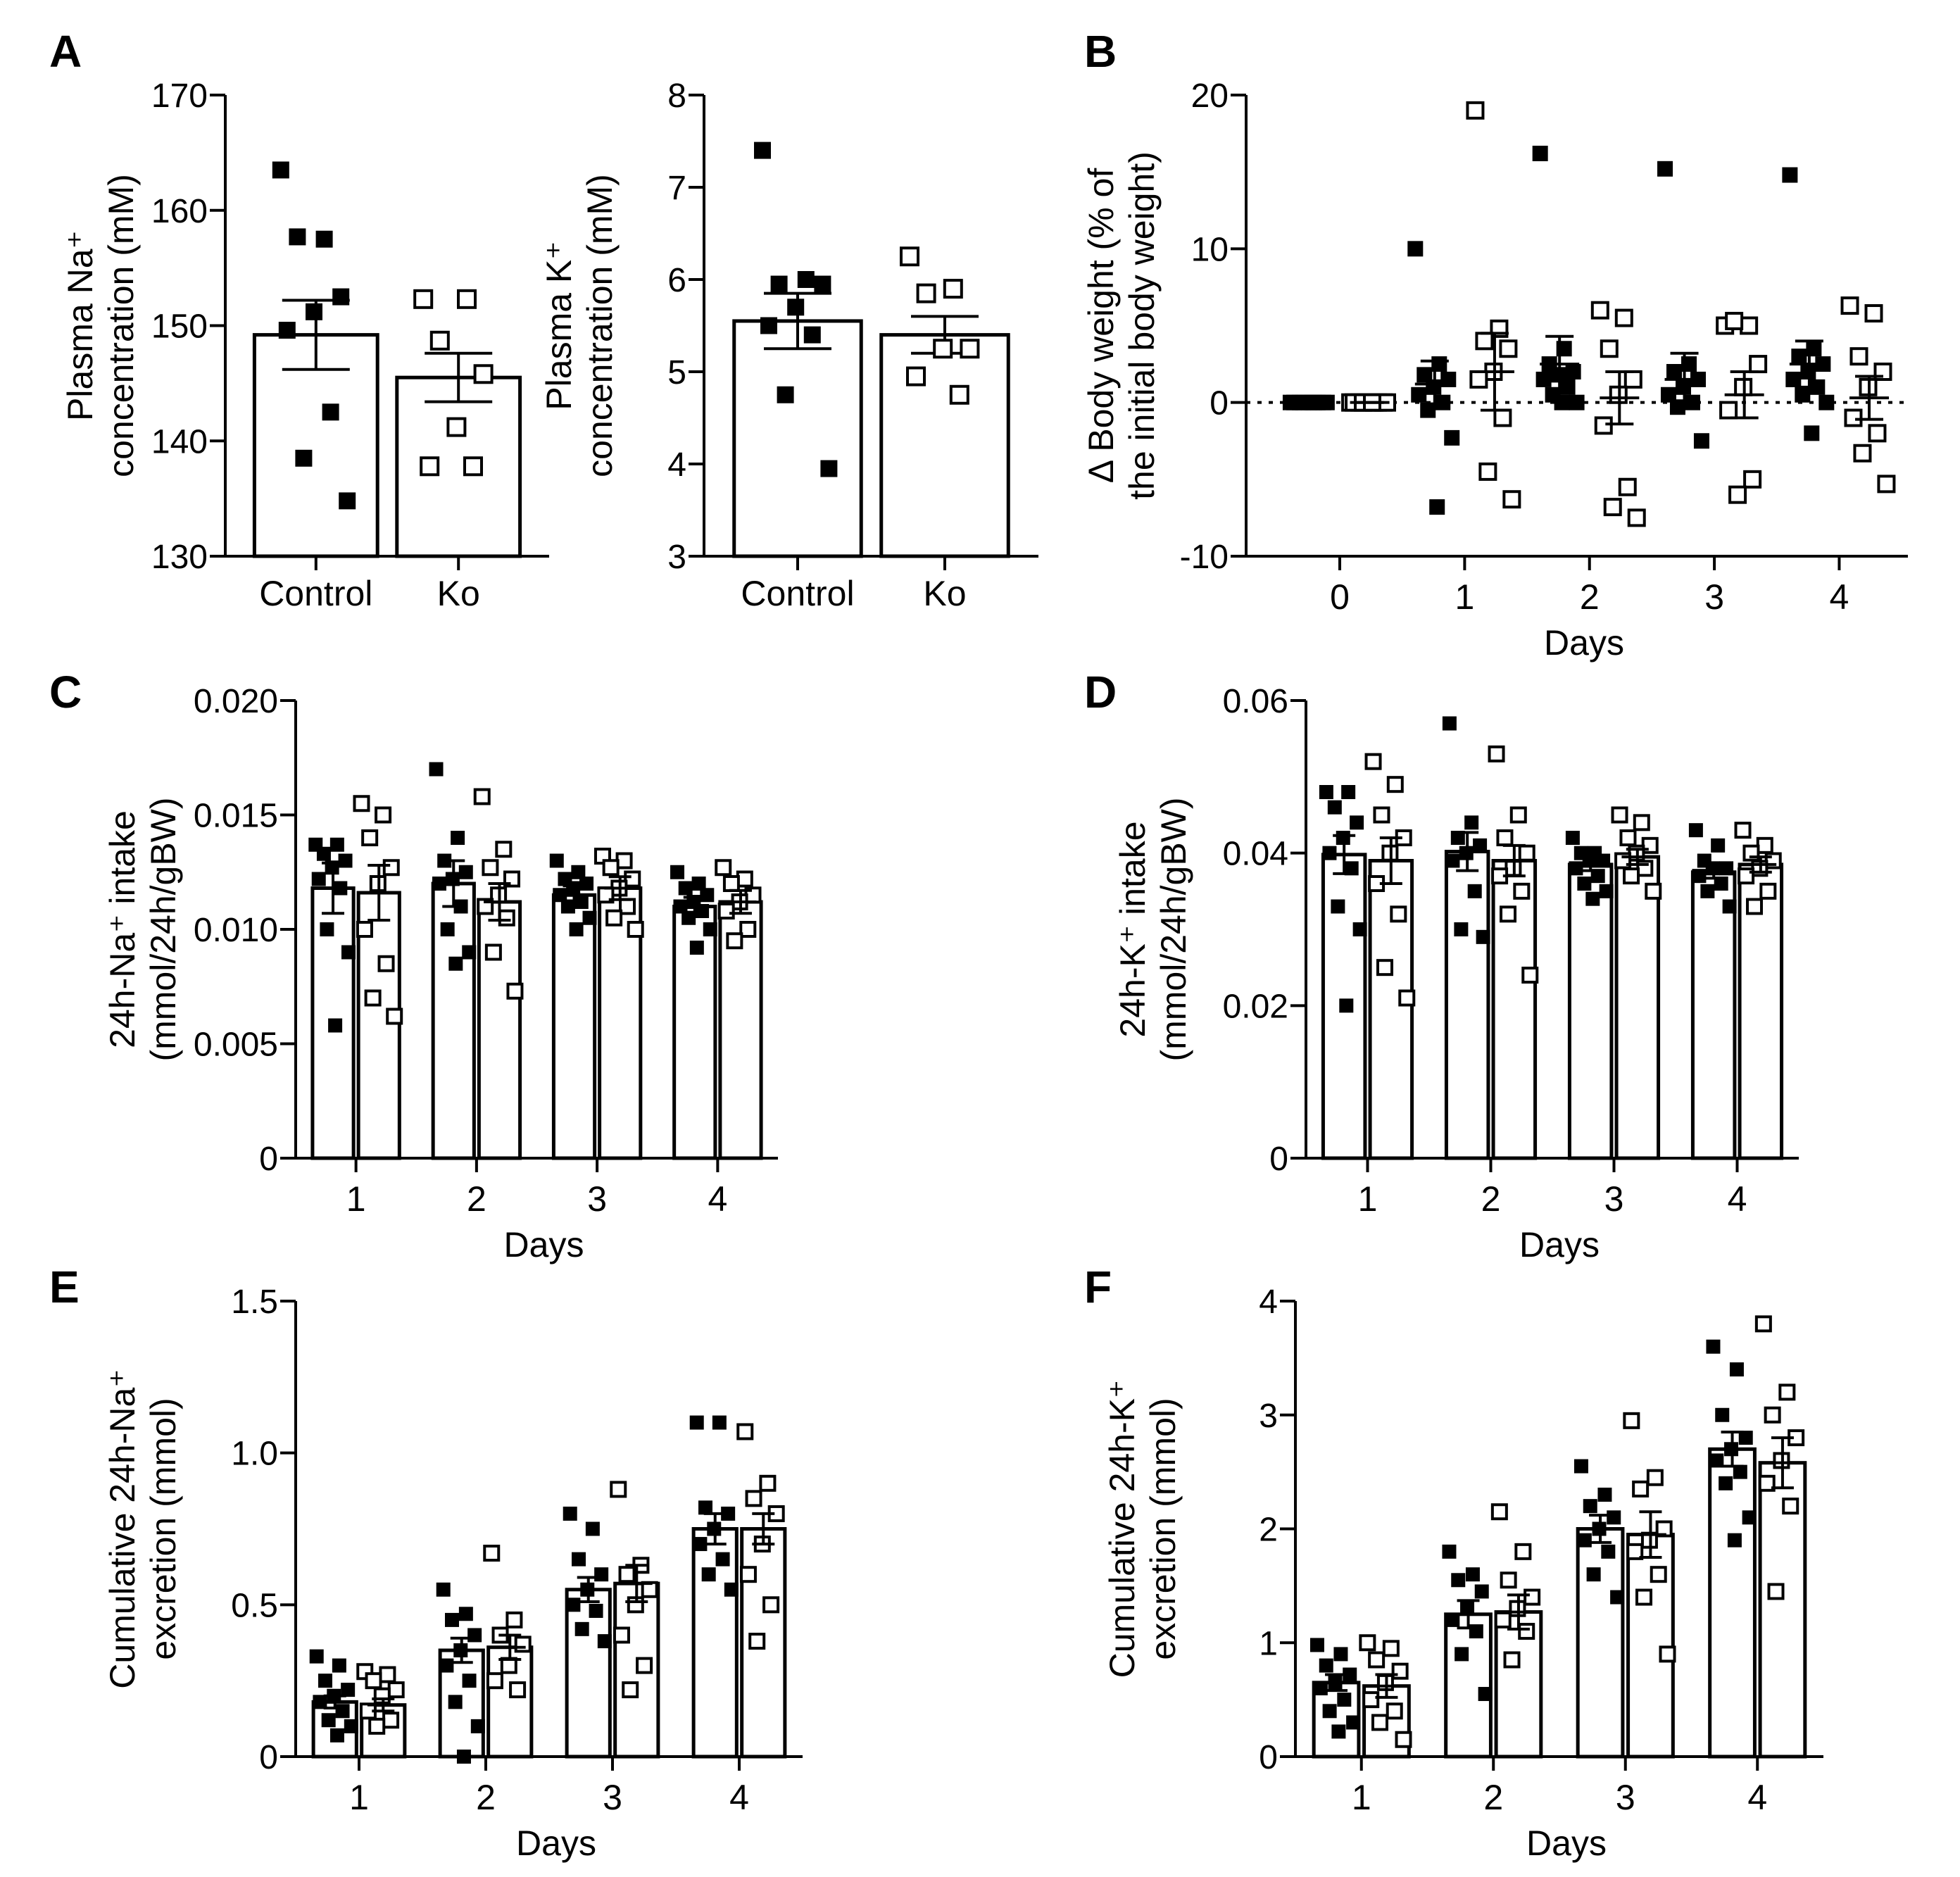 Image resolution: width=1960 pixels, height=1877 pixels. Describe the element at coordinates (1625, 1797) in the screenshot. I see `x-tick-label: 3` at that location.